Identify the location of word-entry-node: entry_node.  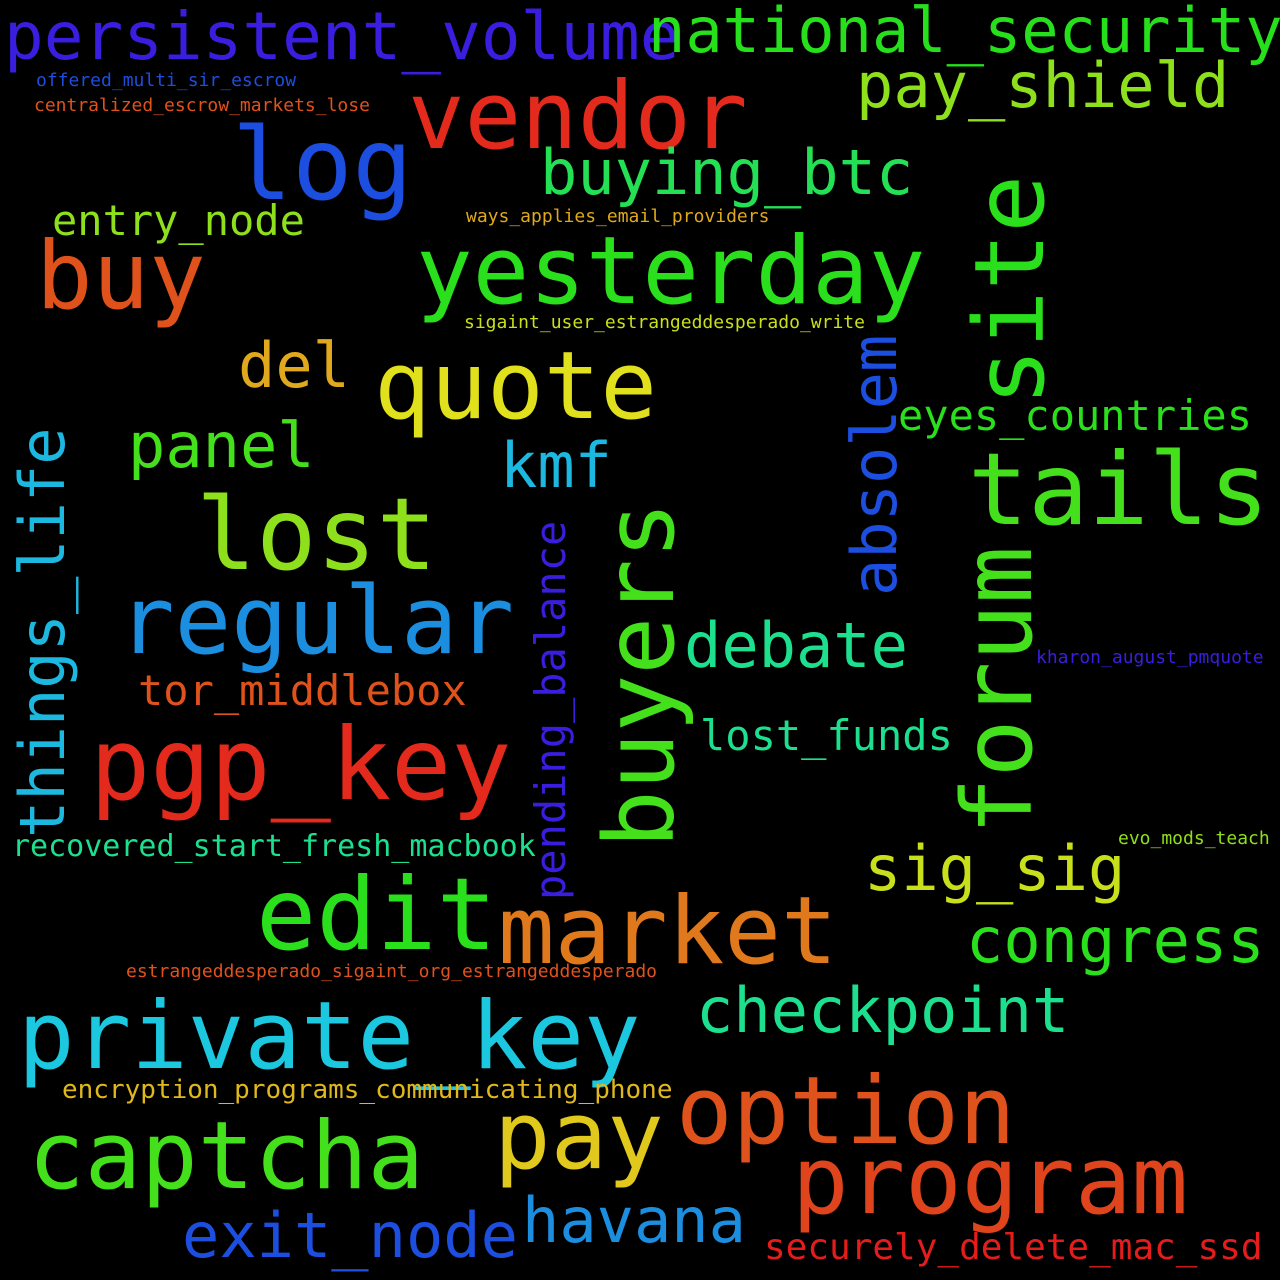
(178, 220).